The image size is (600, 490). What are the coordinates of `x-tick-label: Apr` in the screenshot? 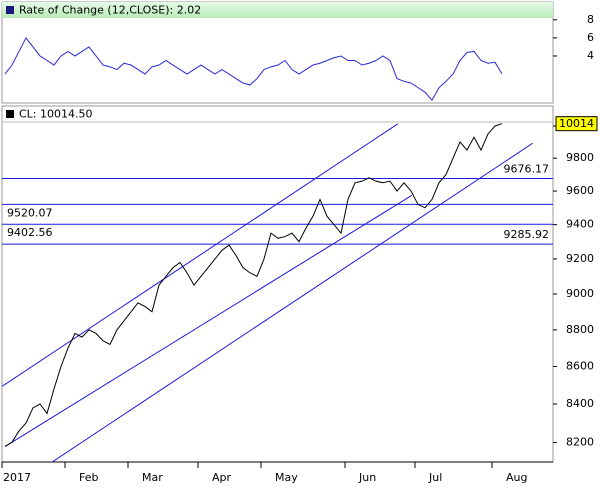 It's located at (222, 477).